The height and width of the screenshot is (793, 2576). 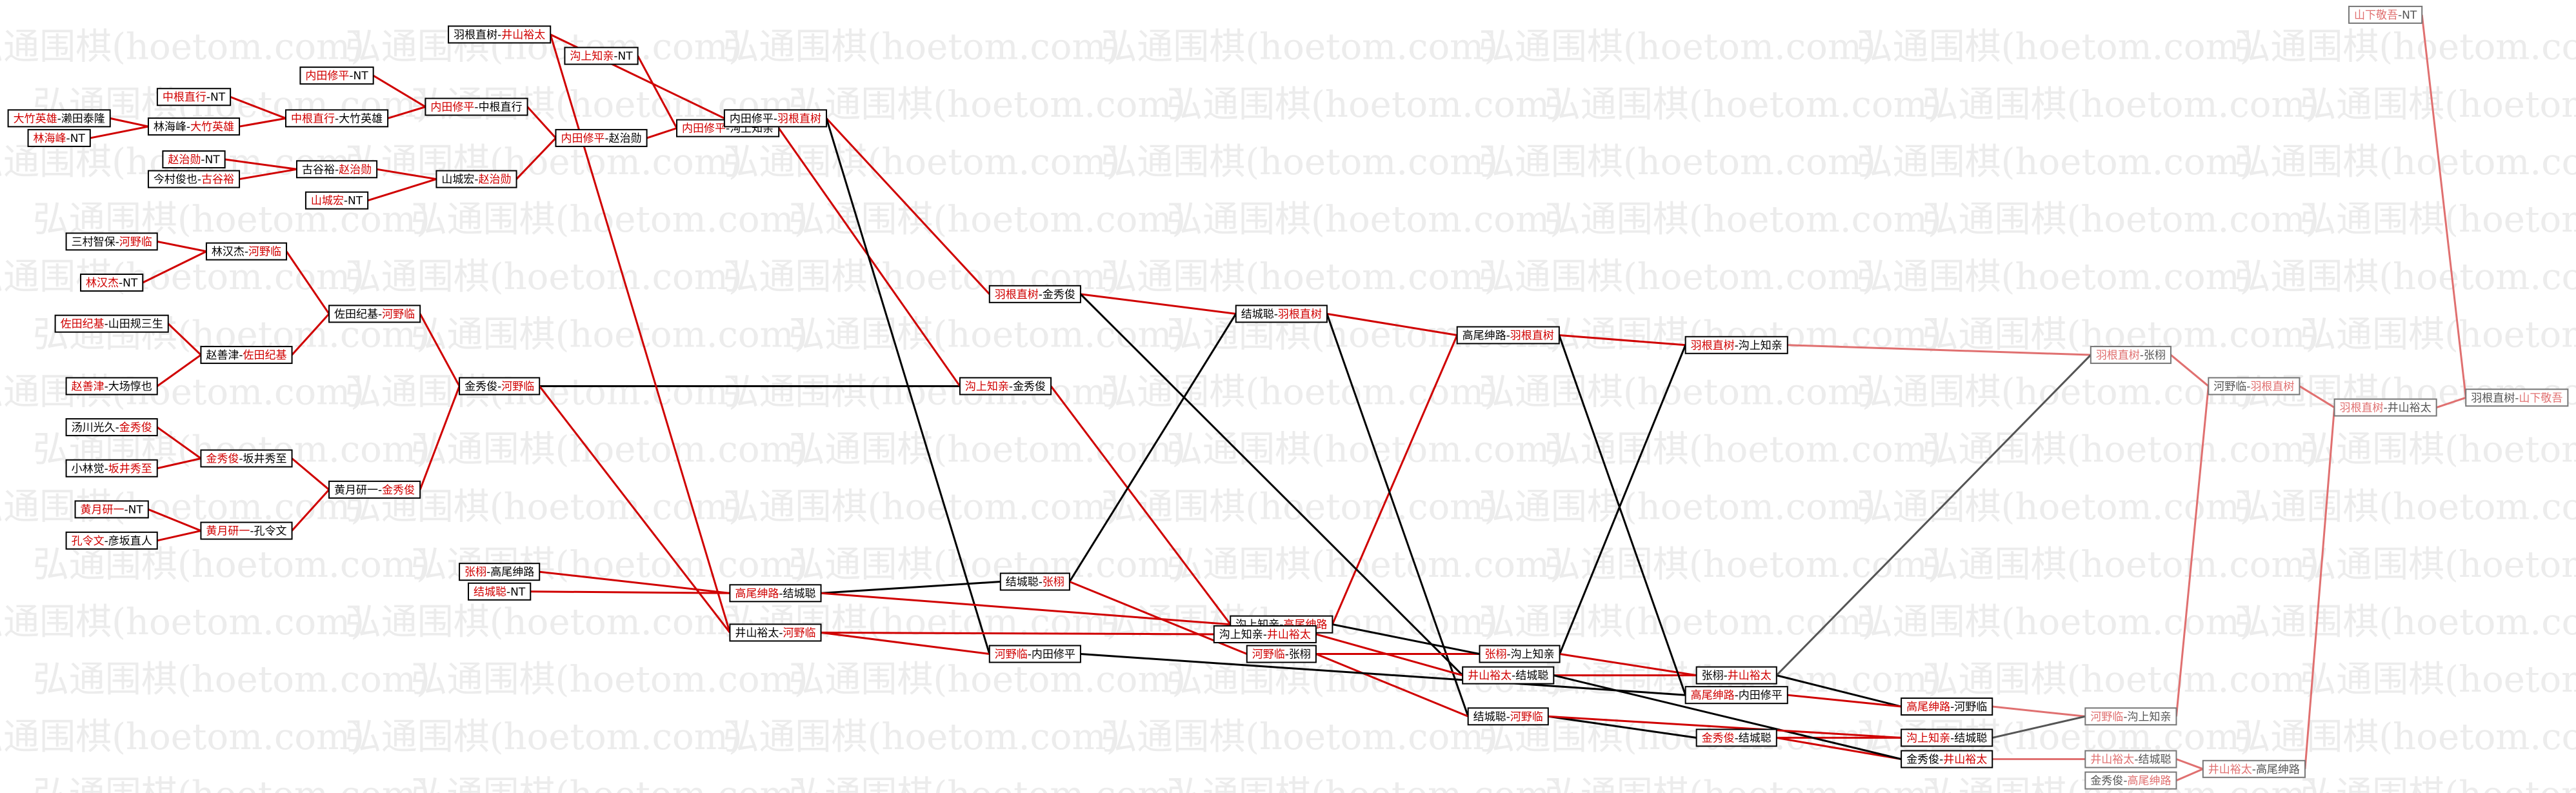 What do you see at coordinates (398, 490) in the screenshot?
I see `player-b: 金秀俊` at bounding box center [398, 490].